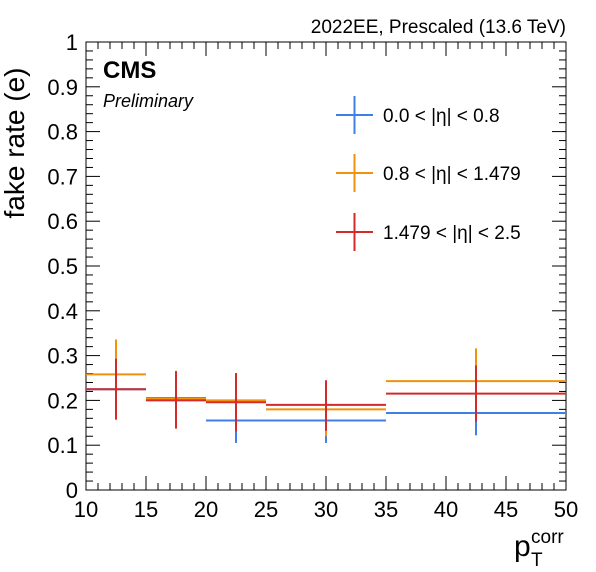 This screenshot has height=572, width=596. What do you see at coordinates (86, 509) in the screenshot?
I see `x-tick-label: 10` at bounding box center [86, 509].